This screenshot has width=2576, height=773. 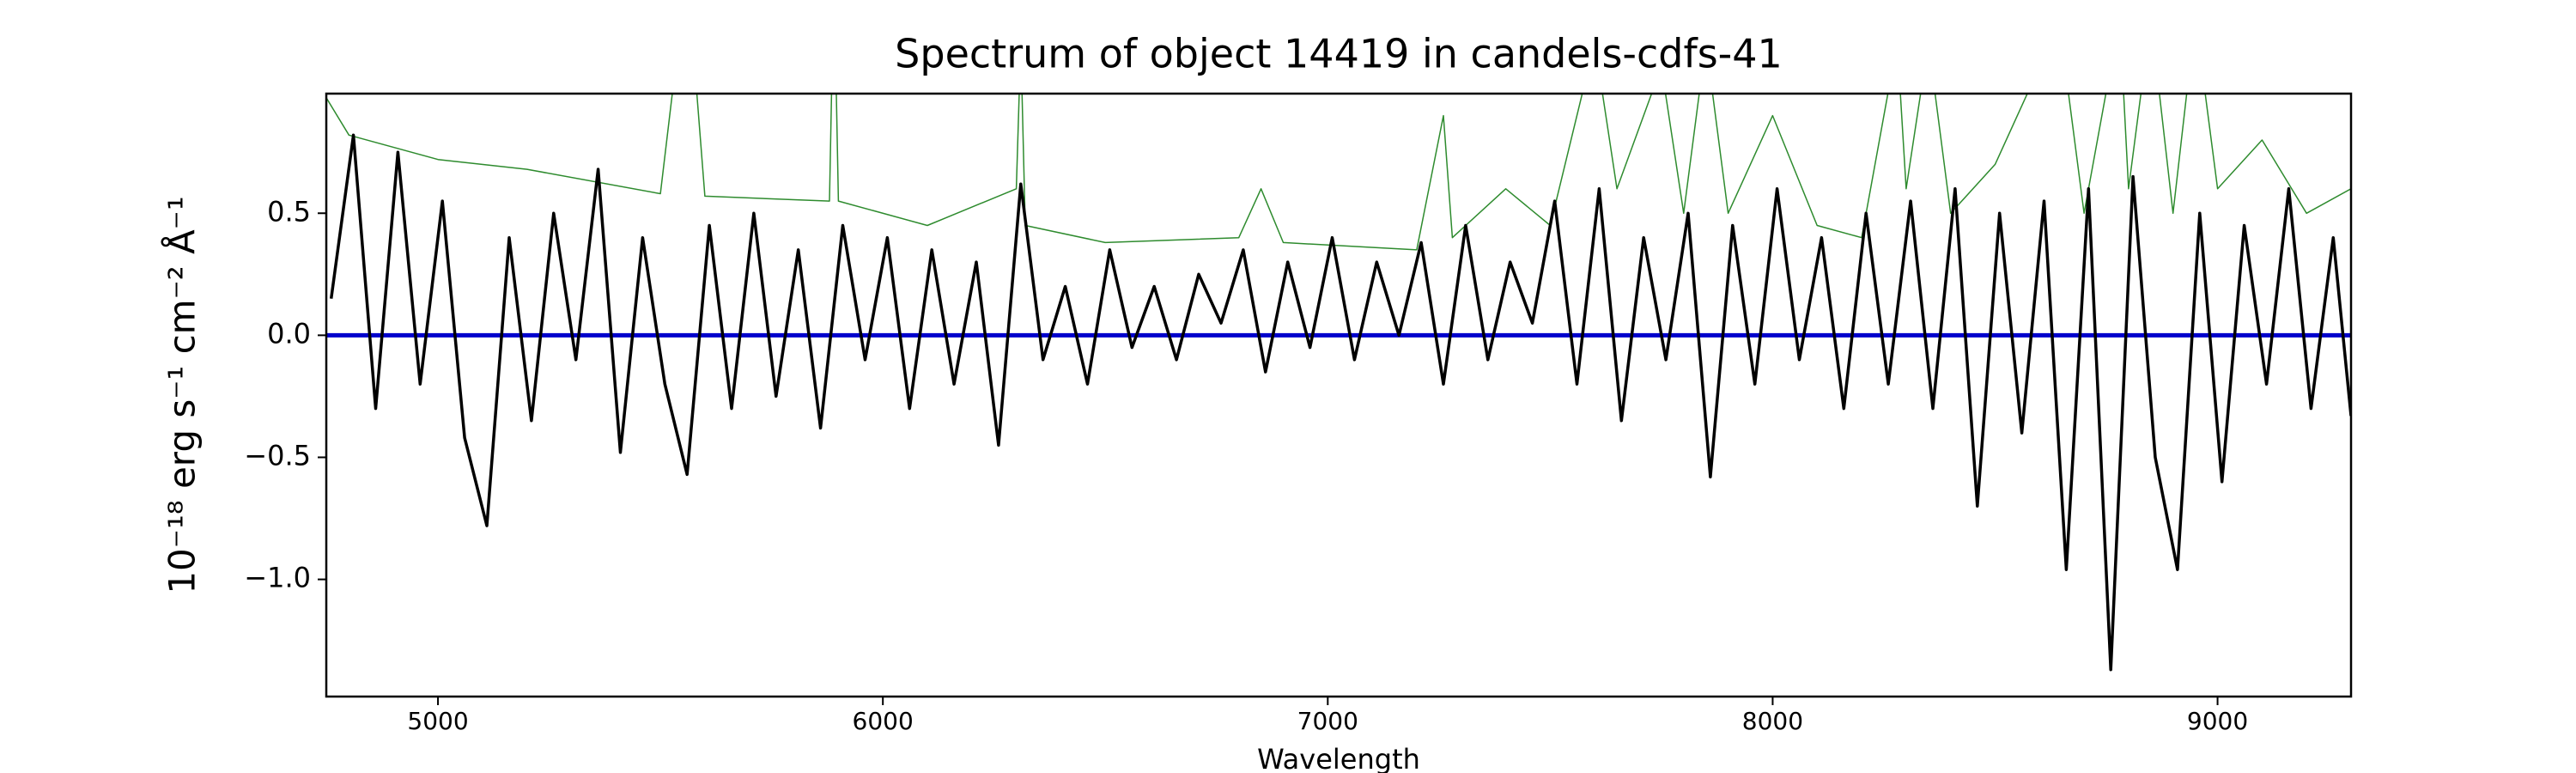 I want to click on y-axis-label: 10⁻¹⁸ erg s⁻¹ cm⁻² Å⁻¹, so click(x=182, y=394).